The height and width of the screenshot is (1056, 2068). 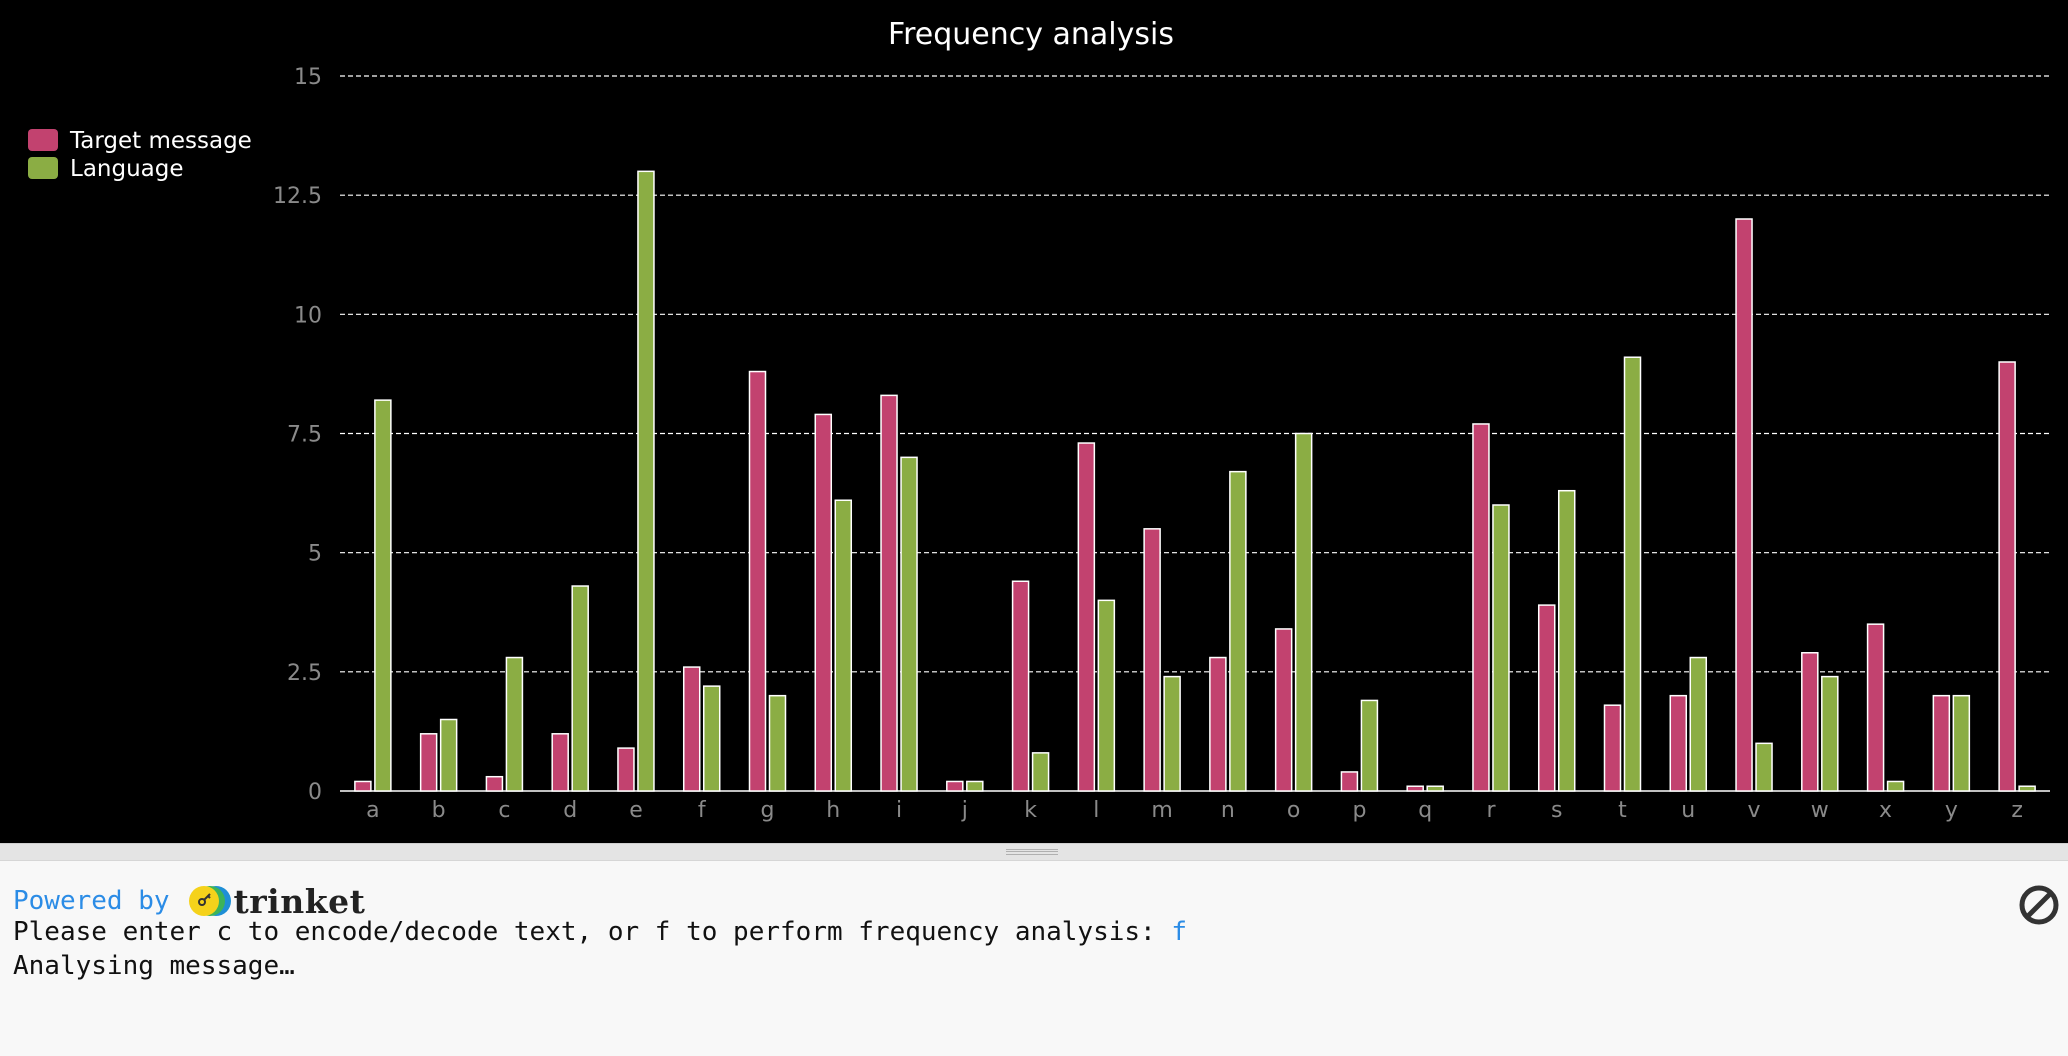 What do you see at coordinates (1086, 617) in the screenshot?
I see `bar-target-l` at bounding box center [1086, 617].